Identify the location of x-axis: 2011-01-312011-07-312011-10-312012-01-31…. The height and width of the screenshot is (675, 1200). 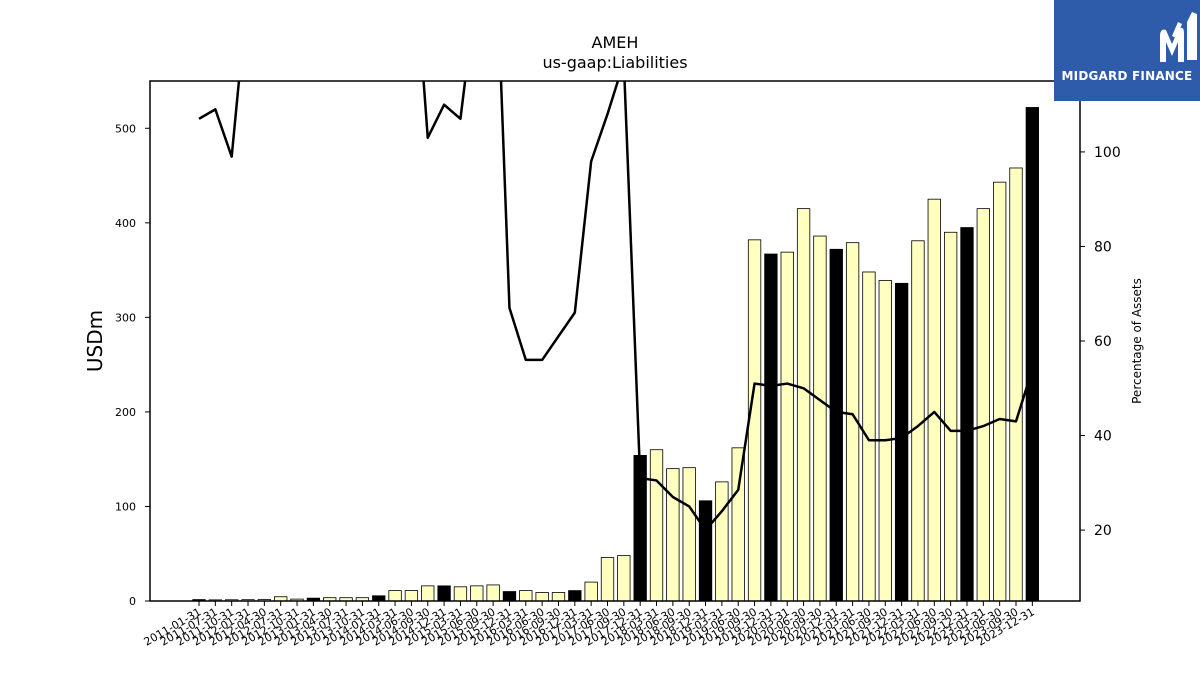
(589, 625).